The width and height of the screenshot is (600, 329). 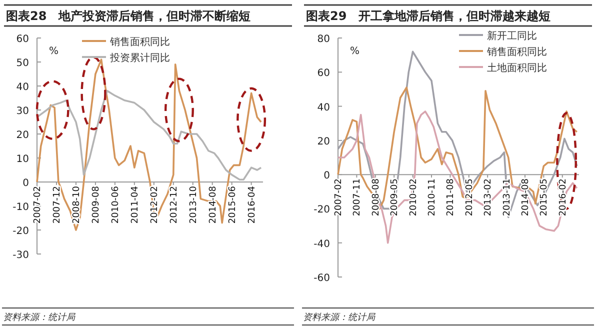 What do you see at coordinates (233, 205) in the screenshot?
I see `x-tick-label: 2015-06` at bounding box center [233, 205].